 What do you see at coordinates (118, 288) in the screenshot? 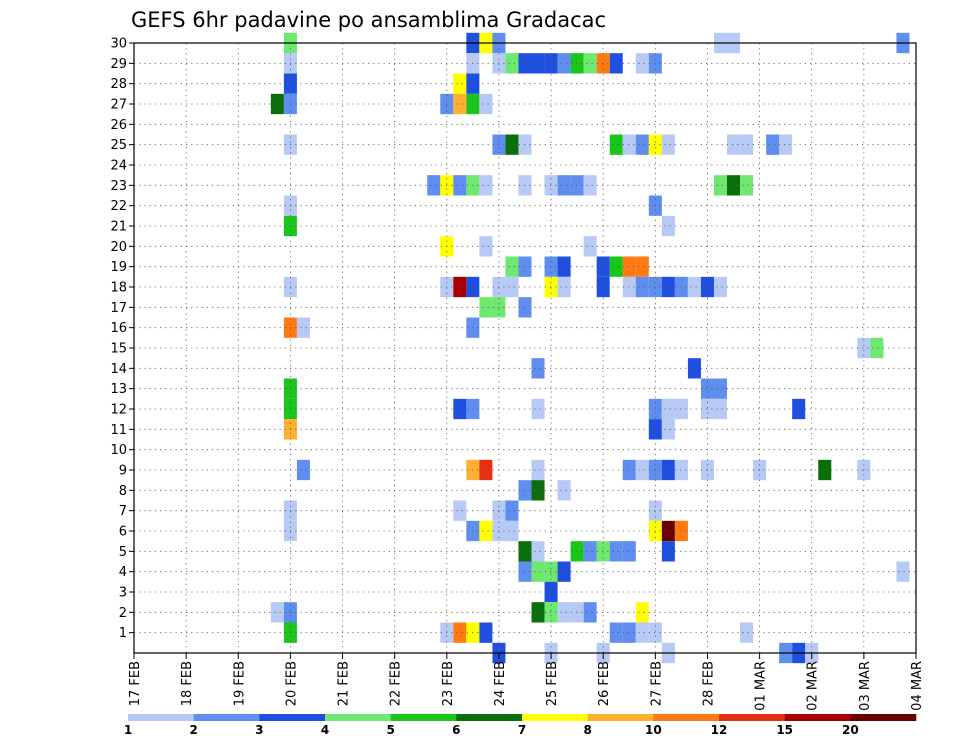
I see `y-tick-label: 18` at bounding box center [118, 288].